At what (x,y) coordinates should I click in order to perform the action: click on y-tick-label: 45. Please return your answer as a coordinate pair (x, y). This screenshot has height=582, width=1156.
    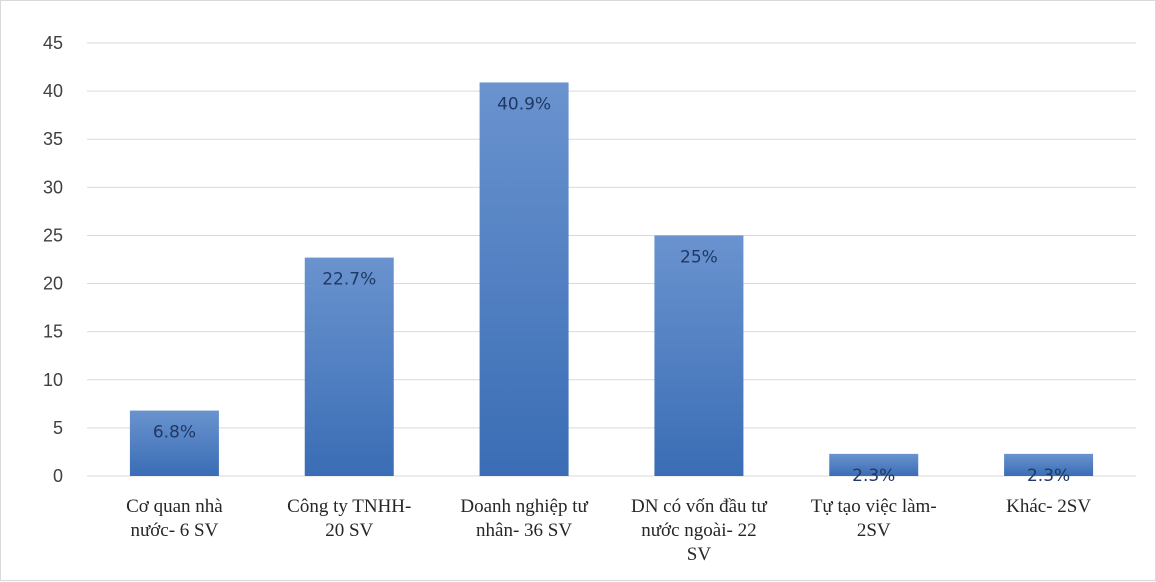
    Looking at the image, I should click on (53, 43).